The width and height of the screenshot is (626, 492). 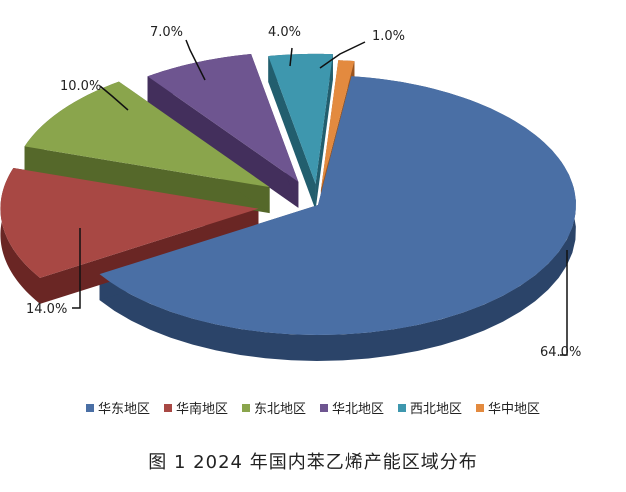 I want to click on data-label-0: 64.0%, so click(x=560, y=352).